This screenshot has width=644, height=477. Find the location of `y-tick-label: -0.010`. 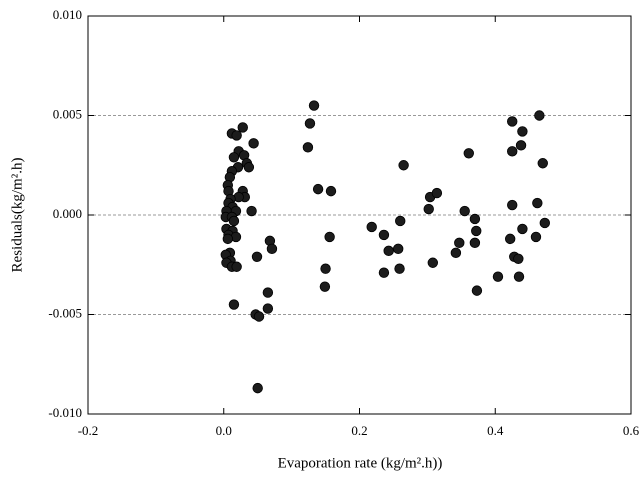

y-tick-label: -0.010 is located at coordinates (65, 412).